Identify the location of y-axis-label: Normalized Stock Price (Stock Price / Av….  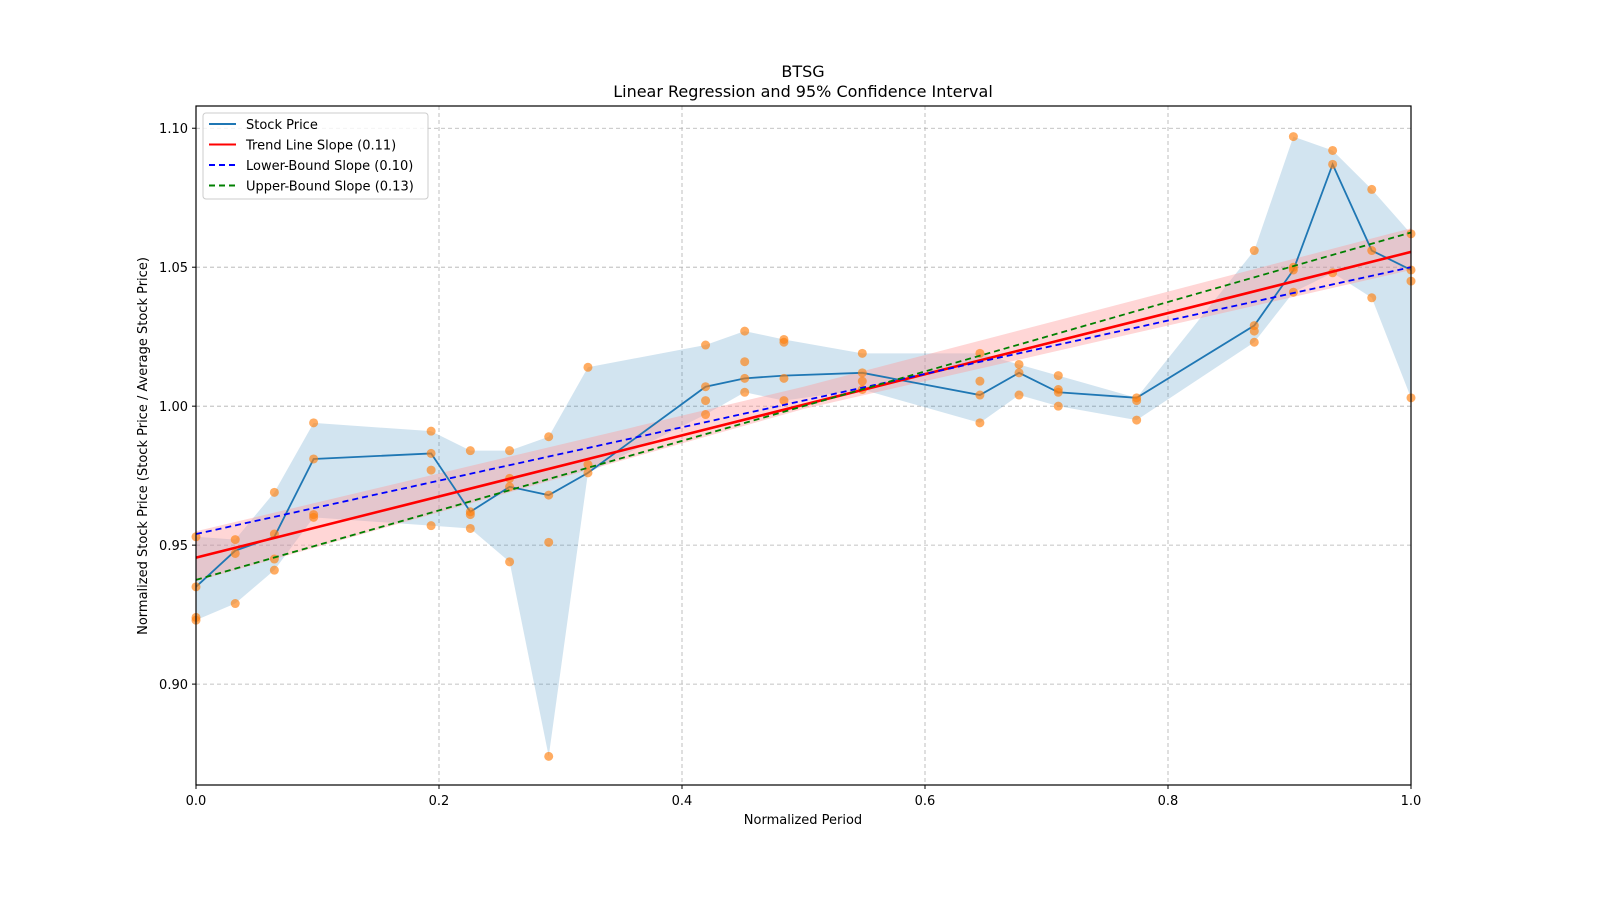
(143, 446).